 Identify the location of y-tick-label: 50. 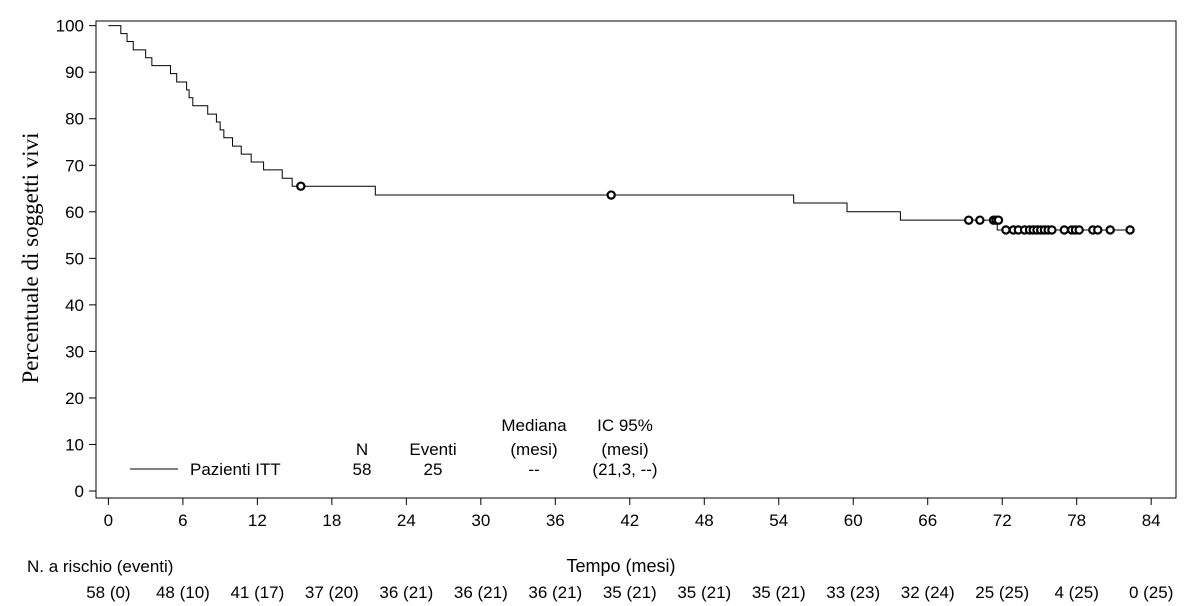
(74, 258).